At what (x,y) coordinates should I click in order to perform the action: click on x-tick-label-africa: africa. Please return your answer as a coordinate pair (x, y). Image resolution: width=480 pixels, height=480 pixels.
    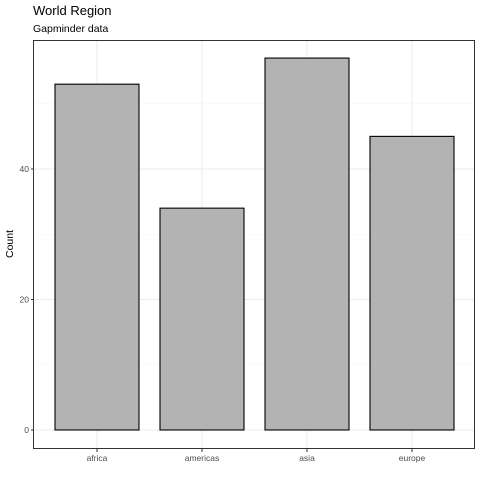
    Looking at the image, I should click on (97, 458).